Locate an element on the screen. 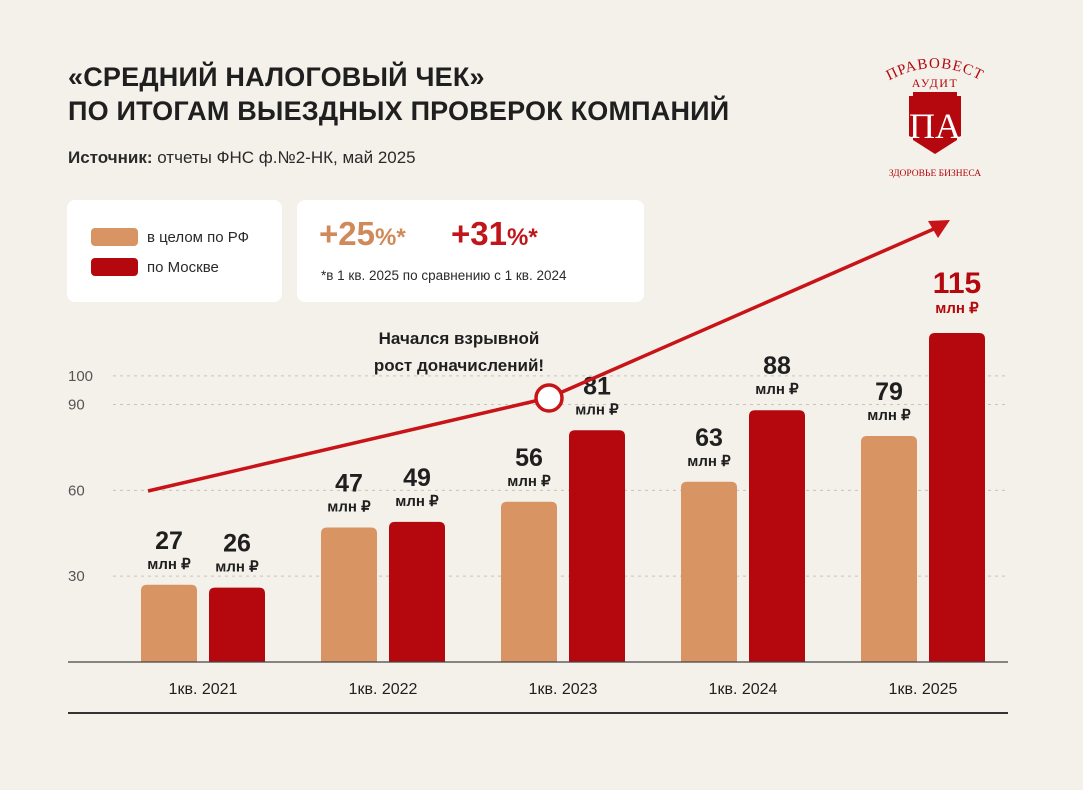  data-label-value: 49 is located at coordinates (417, 478).